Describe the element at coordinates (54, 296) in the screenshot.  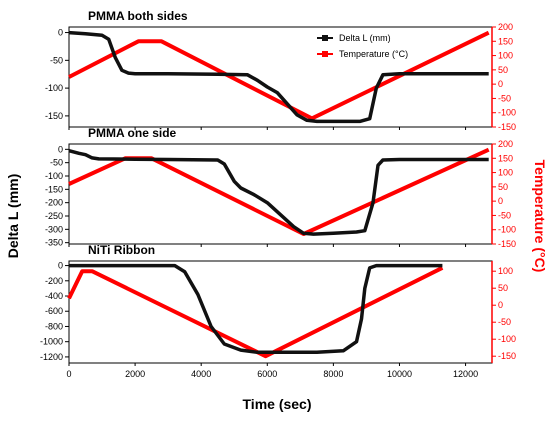
I see `left-tick-label: -400` at that location.